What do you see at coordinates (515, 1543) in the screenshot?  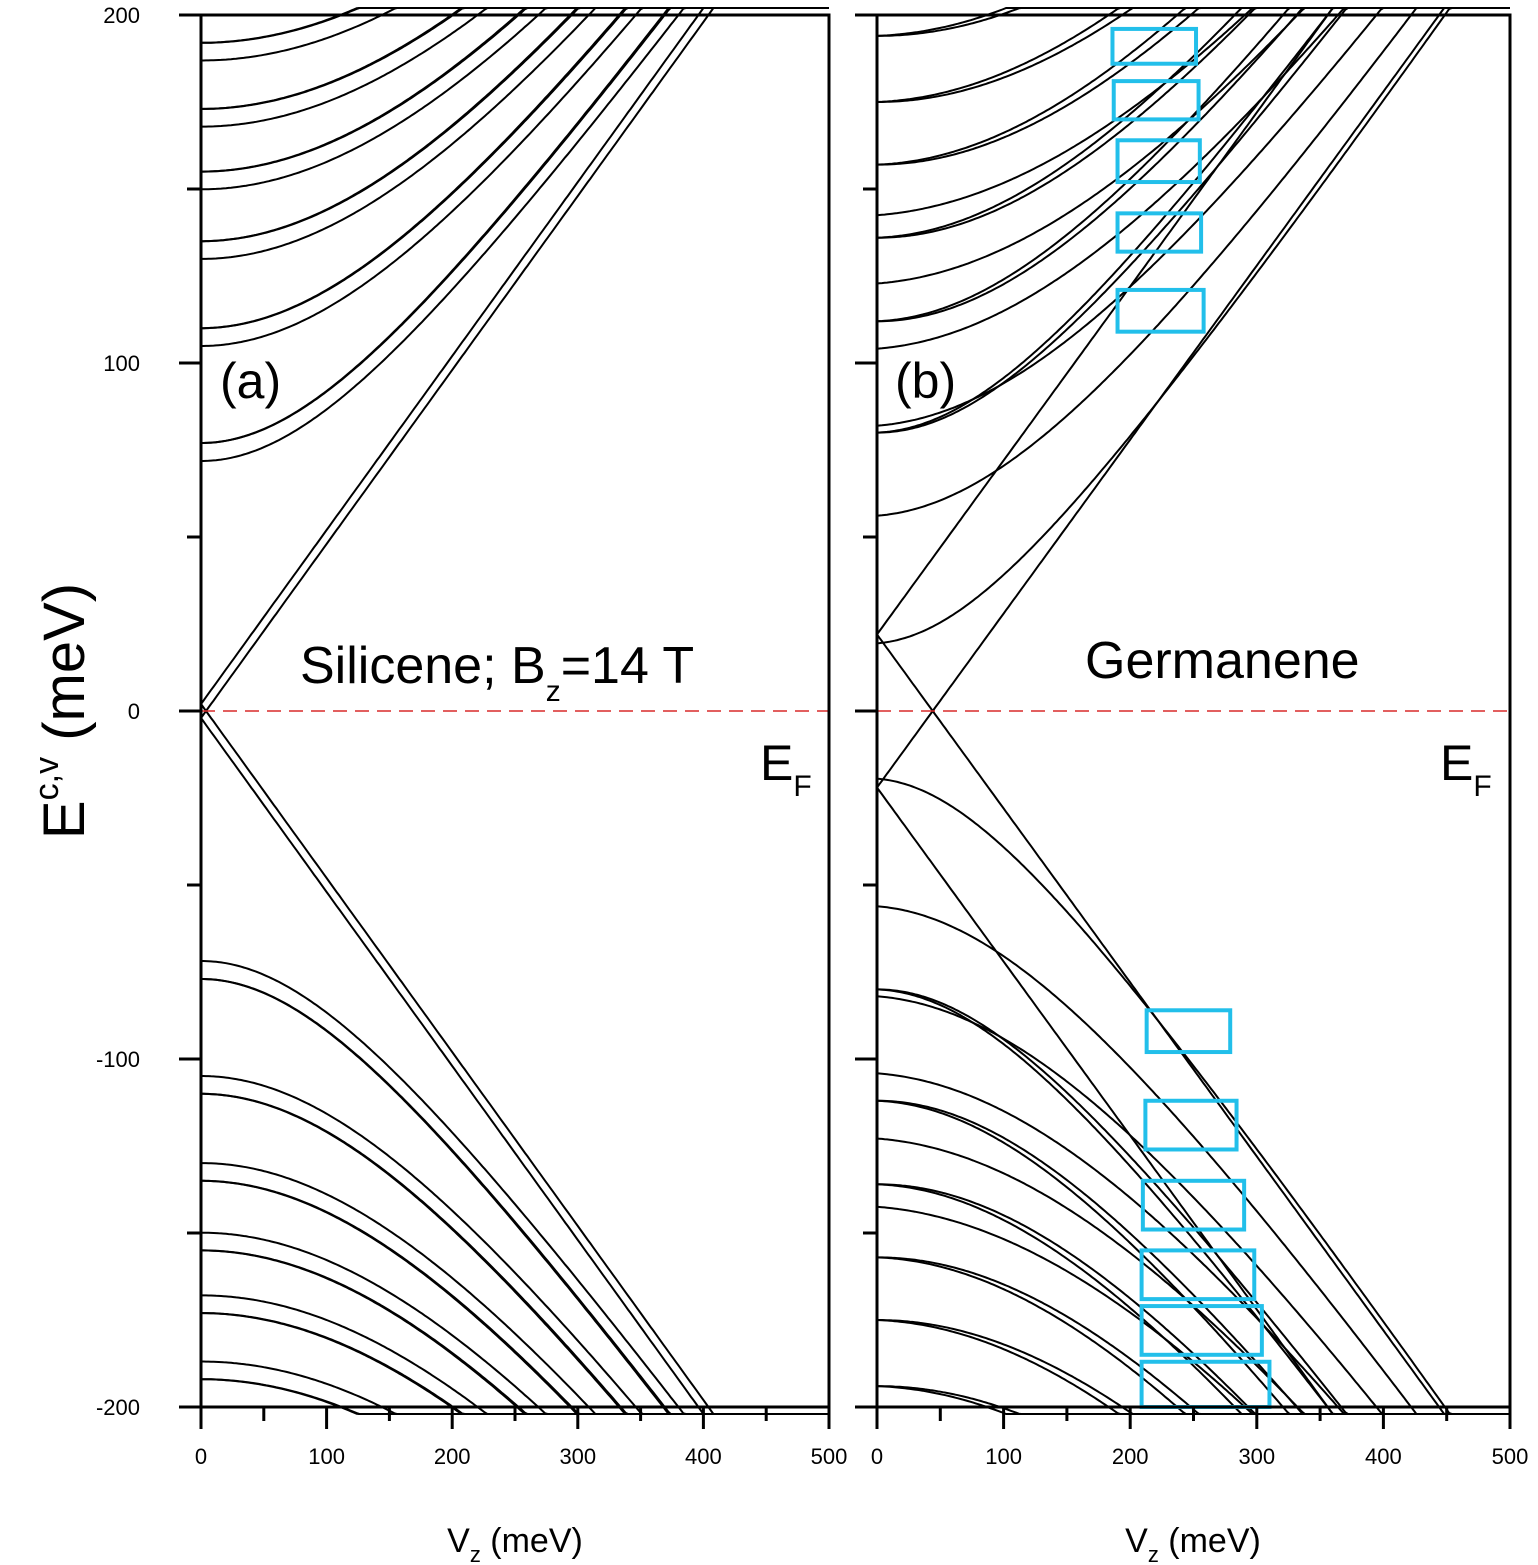 I see `panel-a-xlabel: Vz (meV)` at bounding box center [515, 1543].